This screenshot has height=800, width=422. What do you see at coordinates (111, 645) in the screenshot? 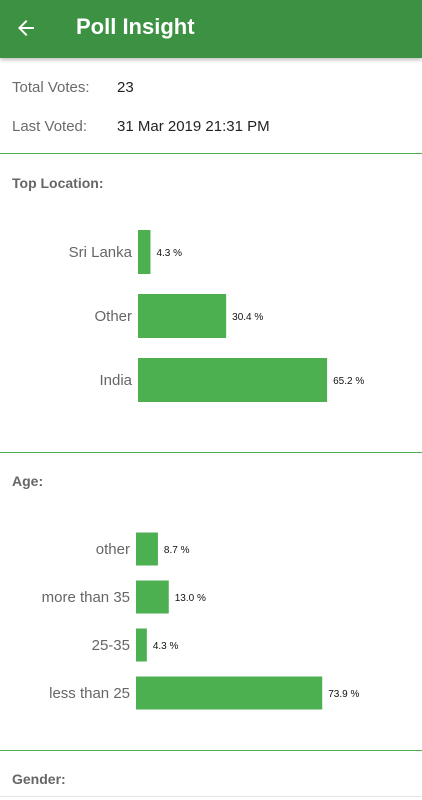
I see `category-label: 25-35` at bounding box center [111, 645].